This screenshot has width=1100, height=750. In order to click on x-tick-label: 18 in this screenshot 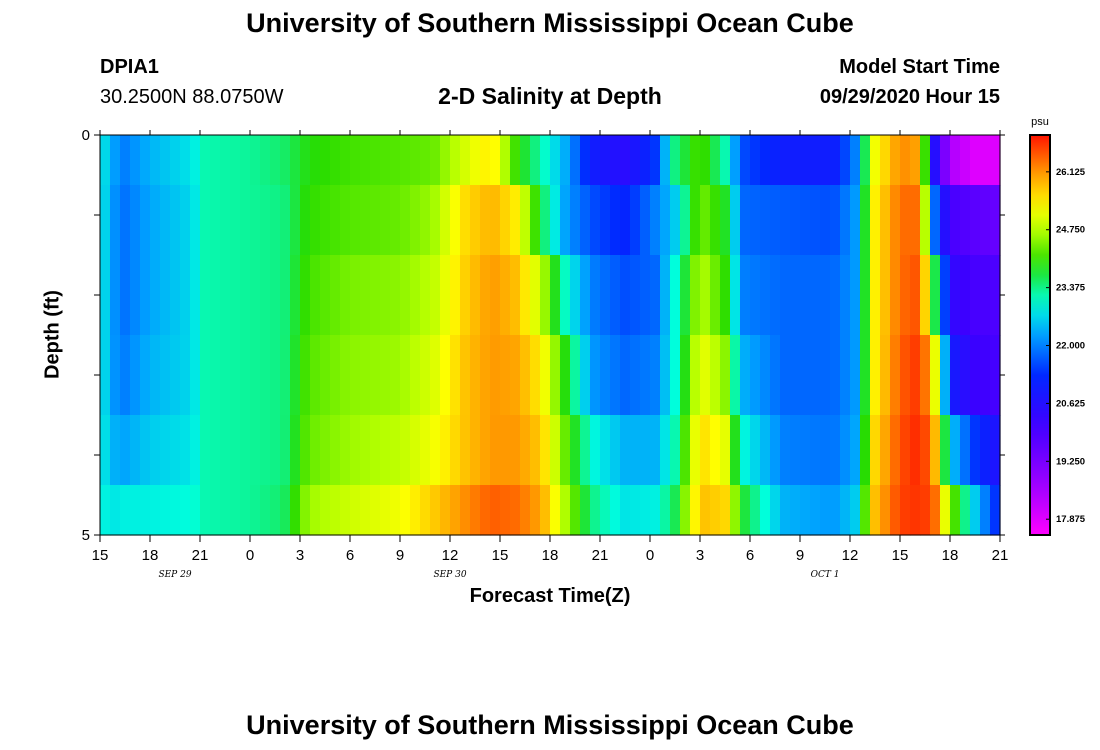, I will do `click(550, 555)`.